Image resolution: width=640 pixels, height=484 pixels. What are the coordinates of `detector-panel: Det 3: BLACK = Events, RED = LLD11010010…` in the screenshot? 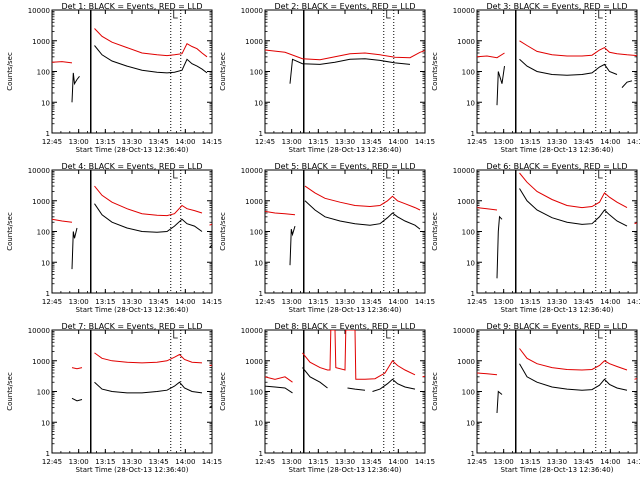 It's located at (535, 78).